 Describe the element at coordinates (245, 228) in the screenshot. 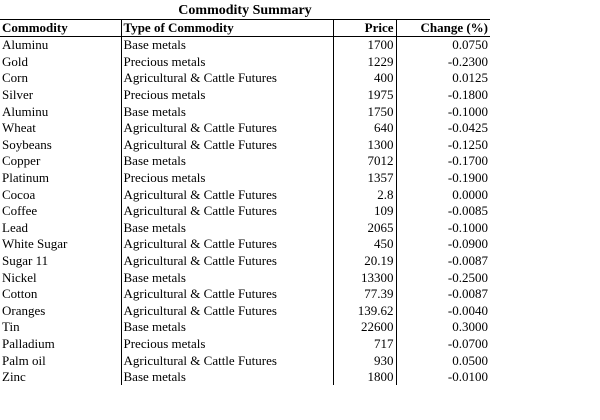

I see `table-row: Lead Base metals 2065 -0.1000` at that location.